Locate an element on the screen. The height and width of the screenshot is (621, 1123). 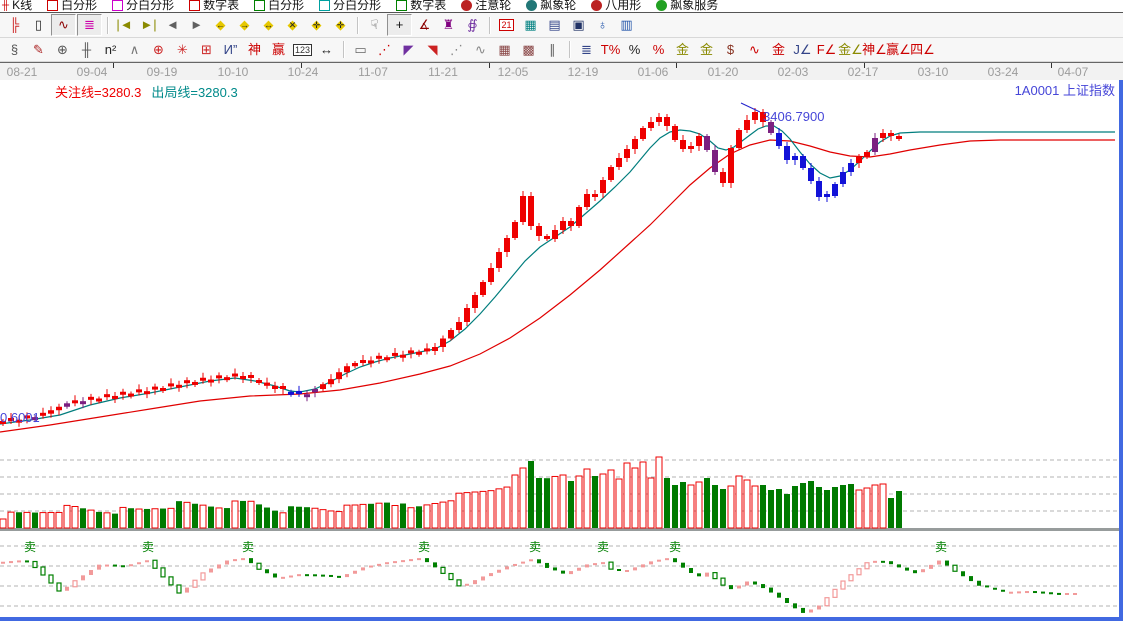
angle-tool-button: ∡ is located at coordinates (424, 25).